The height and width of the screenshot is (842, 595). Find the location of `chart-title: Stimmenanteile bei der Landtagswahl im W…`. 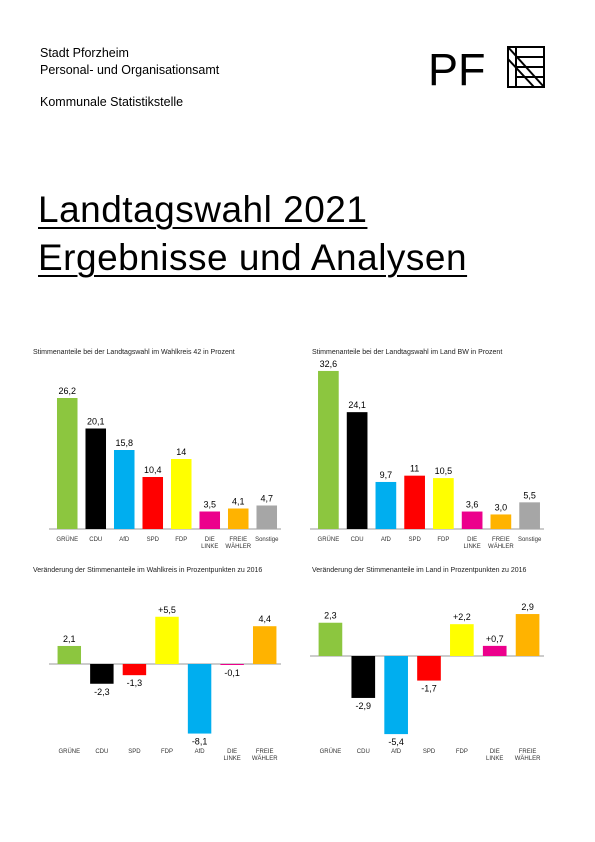

chart-title: Stimmenanteile bei der Landtagswahl im W… is located at coordinates (134, 352).